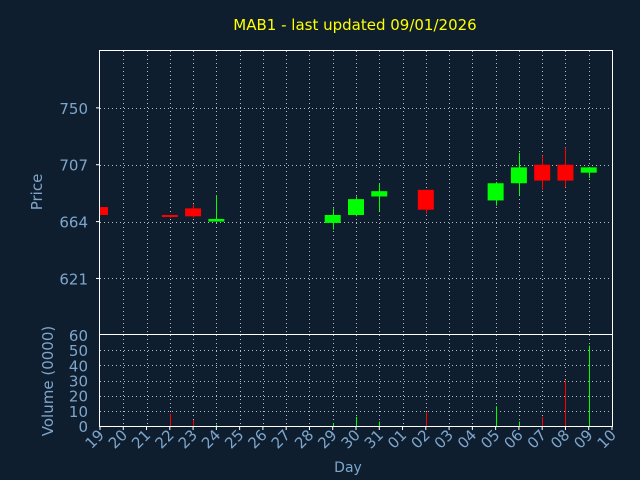 The height and width of the screenshot is (480, 640). I want to click on volume-axis-label: Volume (0000), so click(48, 381).